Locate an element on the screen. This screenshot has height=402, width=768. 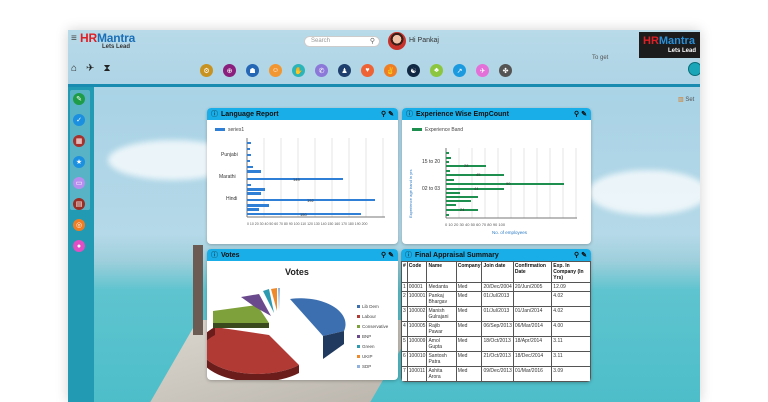
search-people-icon: ⊕ is located at coordinates (229, 70).